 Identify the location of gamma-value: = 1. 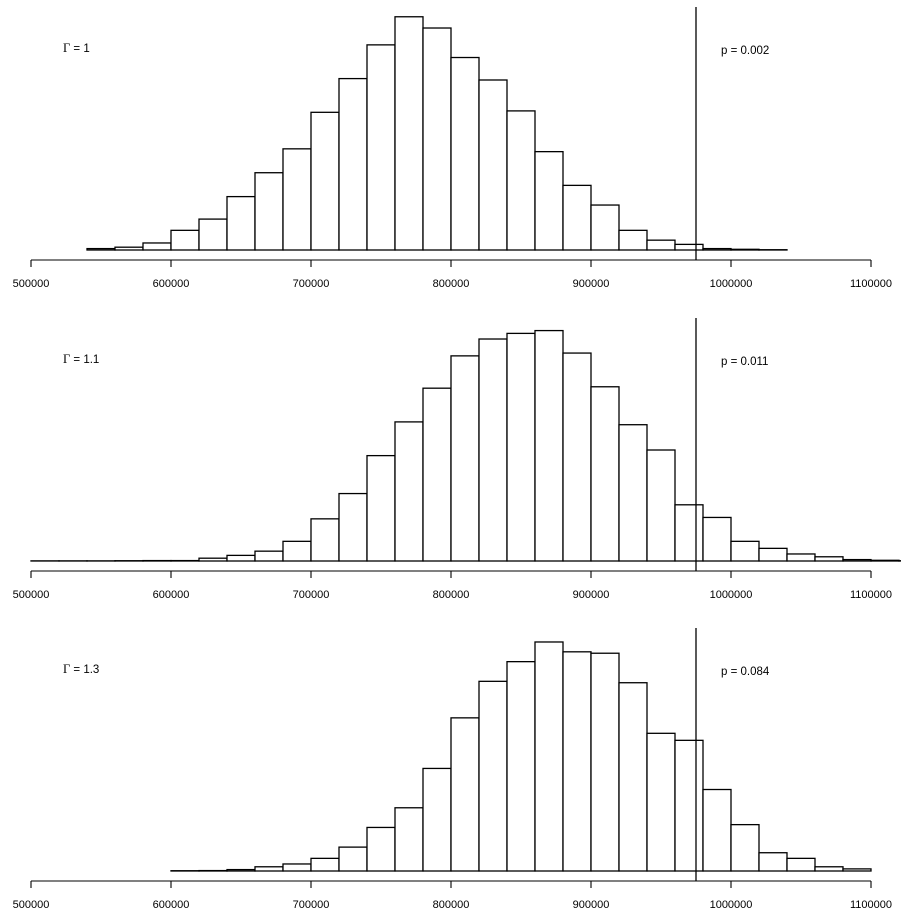
(80, 49).